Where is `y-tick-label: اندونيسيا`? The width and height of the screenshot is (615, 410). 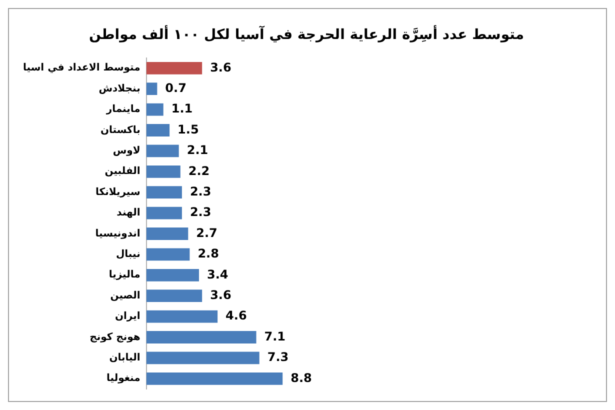 y-tick-label: اندونيسيا is located at coordinates (117, 234).